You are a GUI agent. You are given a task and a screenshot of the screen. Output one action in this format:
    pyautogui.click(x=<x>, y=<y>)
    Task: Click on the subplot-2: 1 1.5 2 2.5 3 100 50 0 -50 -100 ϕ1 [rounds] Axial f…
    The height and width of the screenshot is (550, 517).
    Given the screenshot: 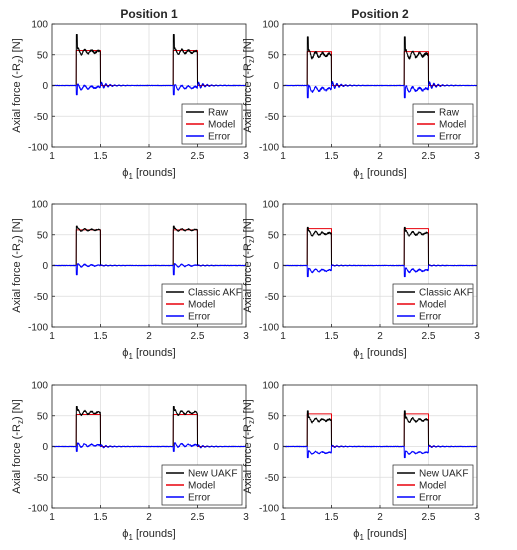 What is the action you would take?
    pyautogui.click(x=361, y=101)
    